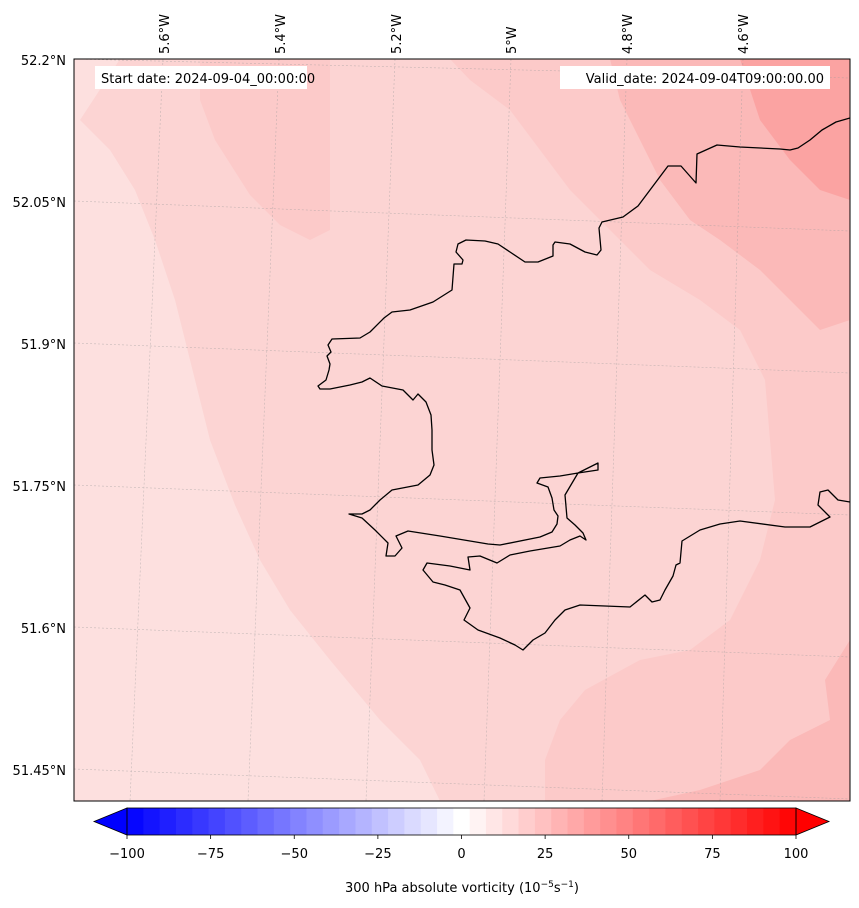 The width and height of the screenshot is (859, 908). Describe the element at coordinates (628, 854) in the screenshot. I see `colorbar-tick-label: 50` at that location.